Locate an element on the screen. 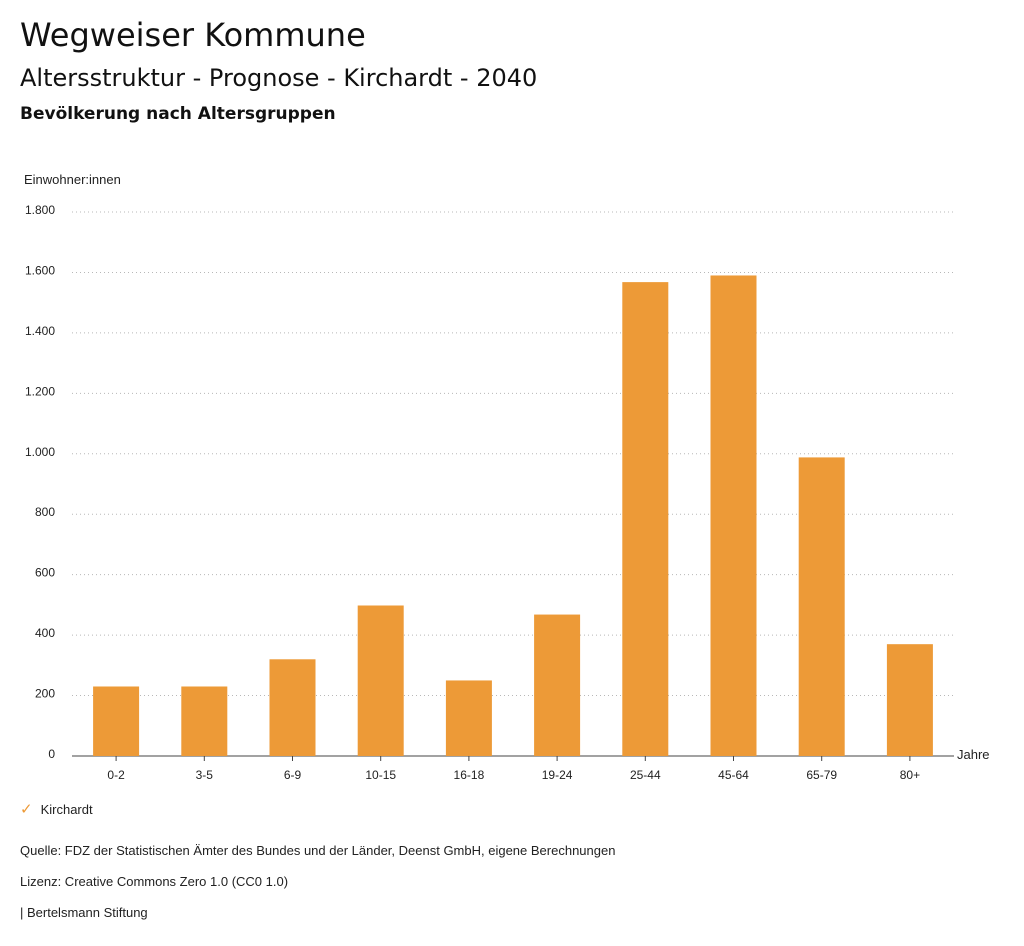 This screenshot has width=1024, height=946. x-tick-label: 10-15 is located at coordinates (380, 775).